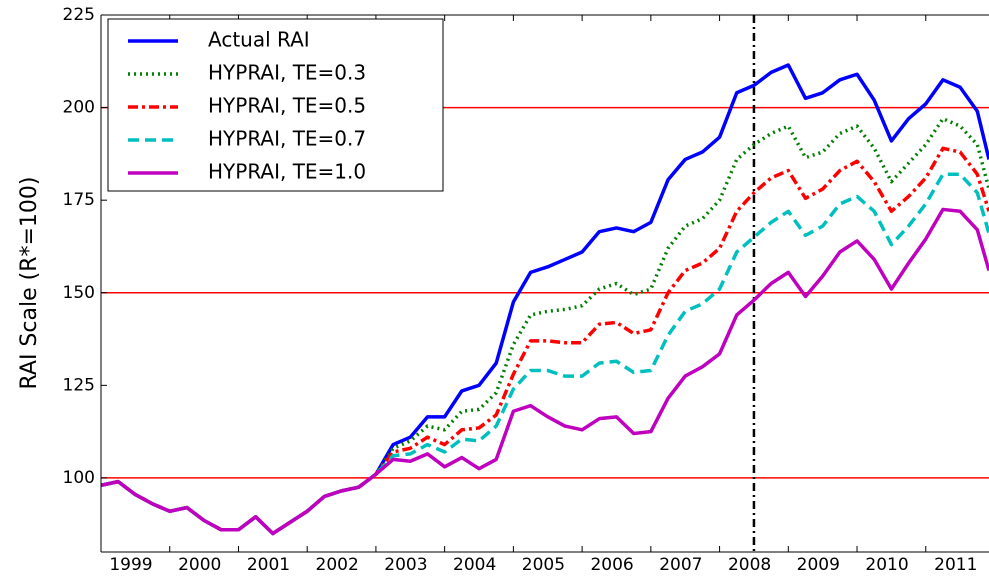 The height and width of the screenshot is (577, 989). Describe the element at coordinates (818, 565) in the screenshot. I see `x-tick-label: 2009` at that location.